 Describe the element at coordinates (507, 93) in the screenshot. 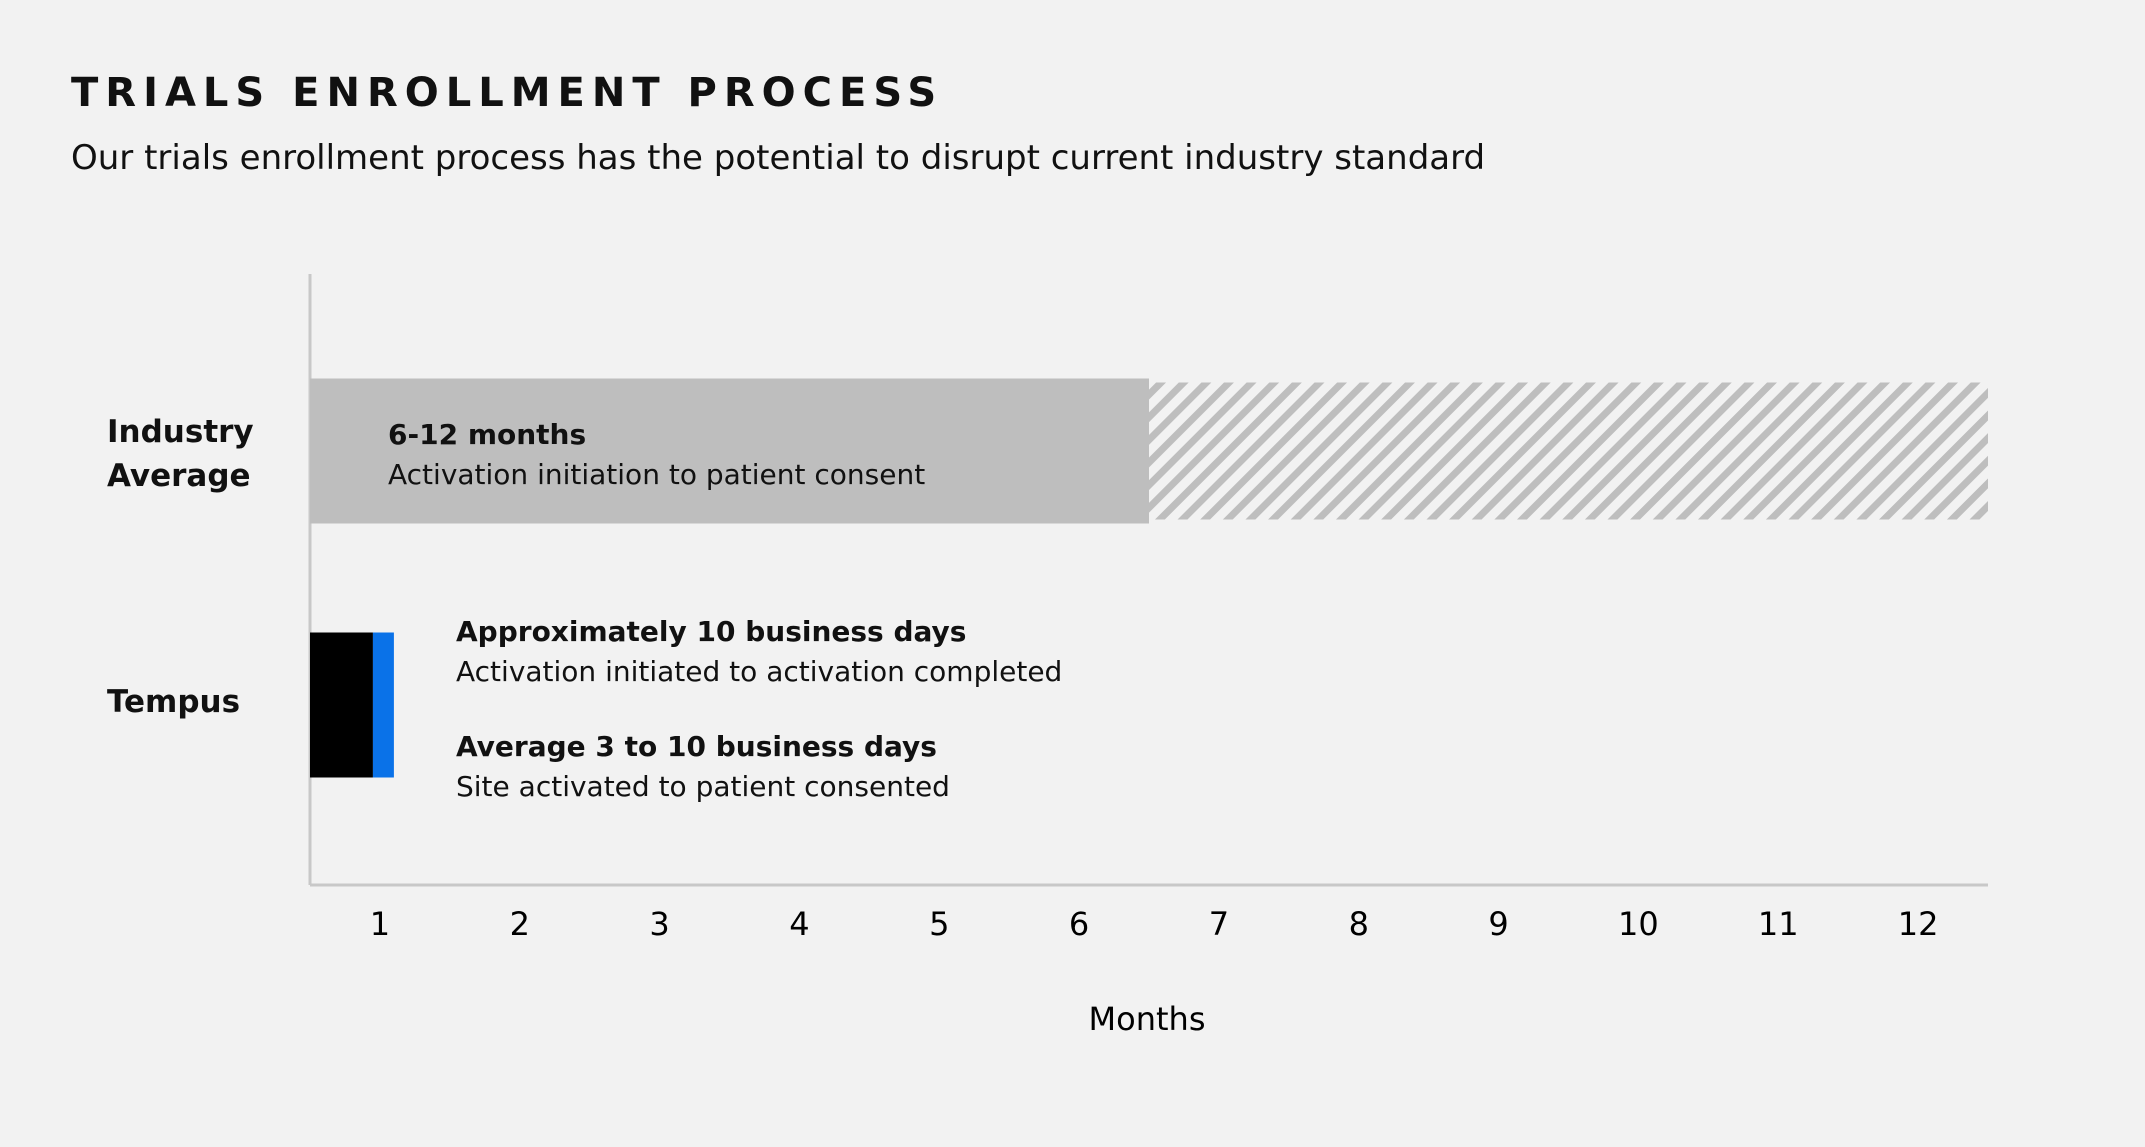

I see `chart-title: TRIALS ENROLLMENT PROCESS` at that location.